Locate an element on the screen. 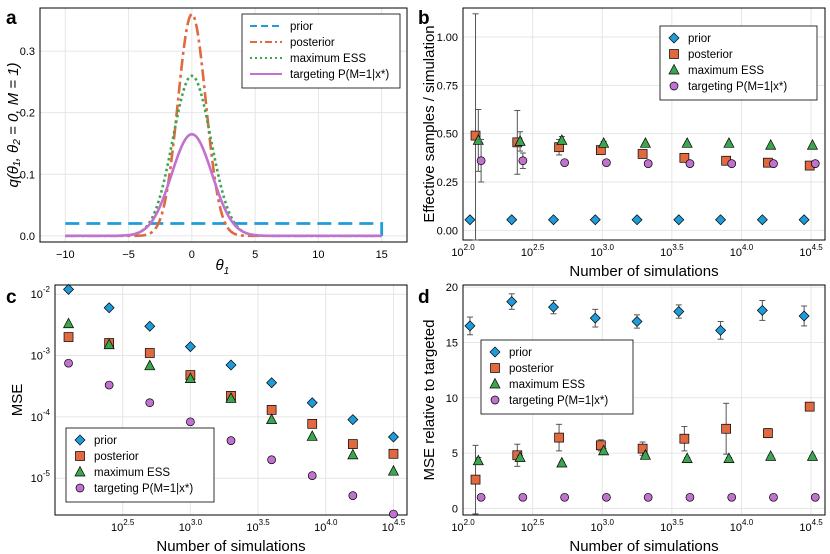 This screenshot has height=554, width=830. x-tick-exponent: 4.5 is located at coordinates (400, 522).